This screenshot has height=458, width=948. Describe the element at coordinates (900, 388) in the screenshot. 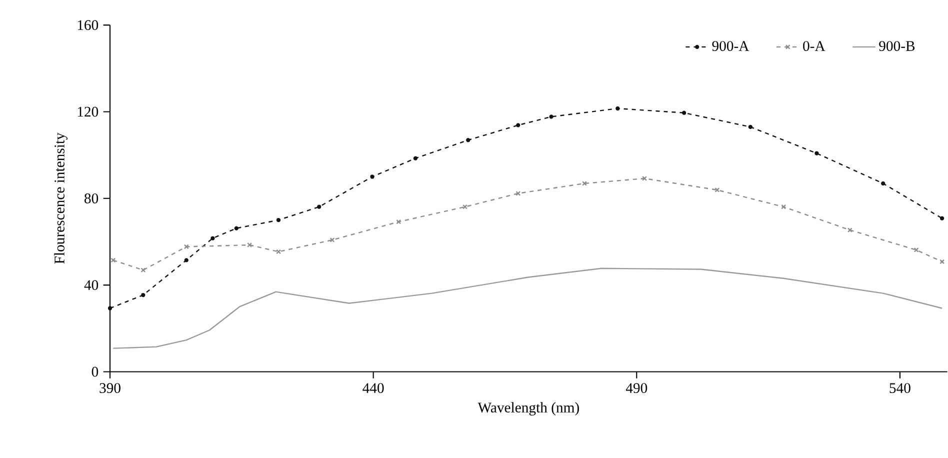

I see `x-tick-label: 540` at that location.